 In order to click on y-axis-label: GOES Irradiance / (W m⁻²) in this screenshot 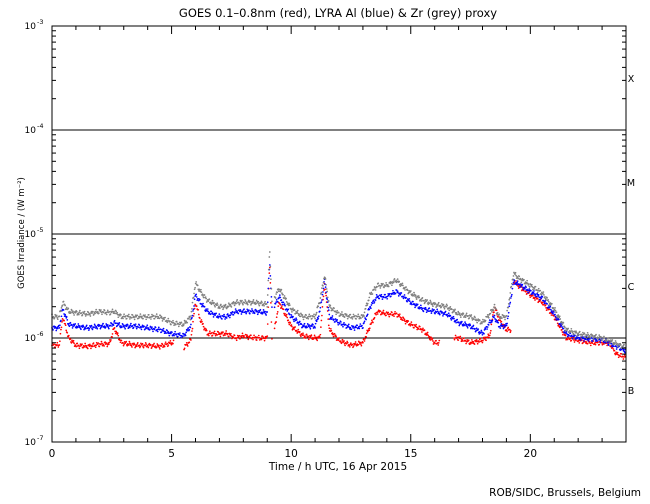, I will do `click(22, 233)`.